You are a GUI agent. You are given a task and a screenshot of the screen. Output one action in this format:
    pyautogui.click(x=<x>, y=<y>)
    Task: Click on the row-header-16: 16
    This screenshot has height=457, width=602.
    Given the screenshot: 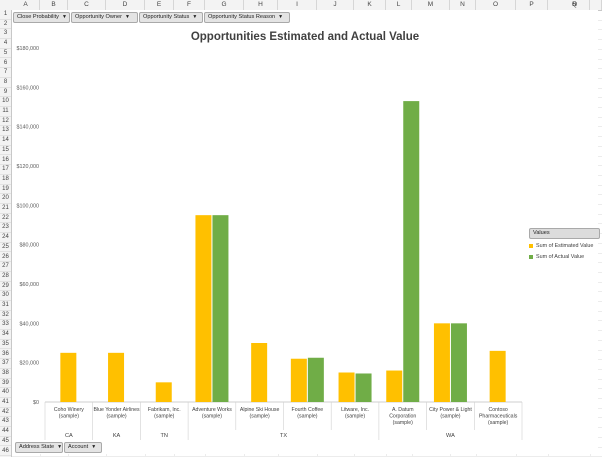 What is the action you would take?
    pyautogui.click(x=5, y=161)
    